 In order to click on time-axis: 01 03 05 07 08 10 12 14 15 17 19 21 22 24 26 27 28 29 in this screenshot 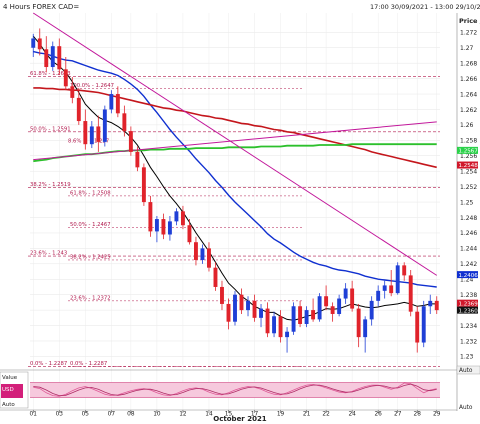, I will do `click(228, 413)`.